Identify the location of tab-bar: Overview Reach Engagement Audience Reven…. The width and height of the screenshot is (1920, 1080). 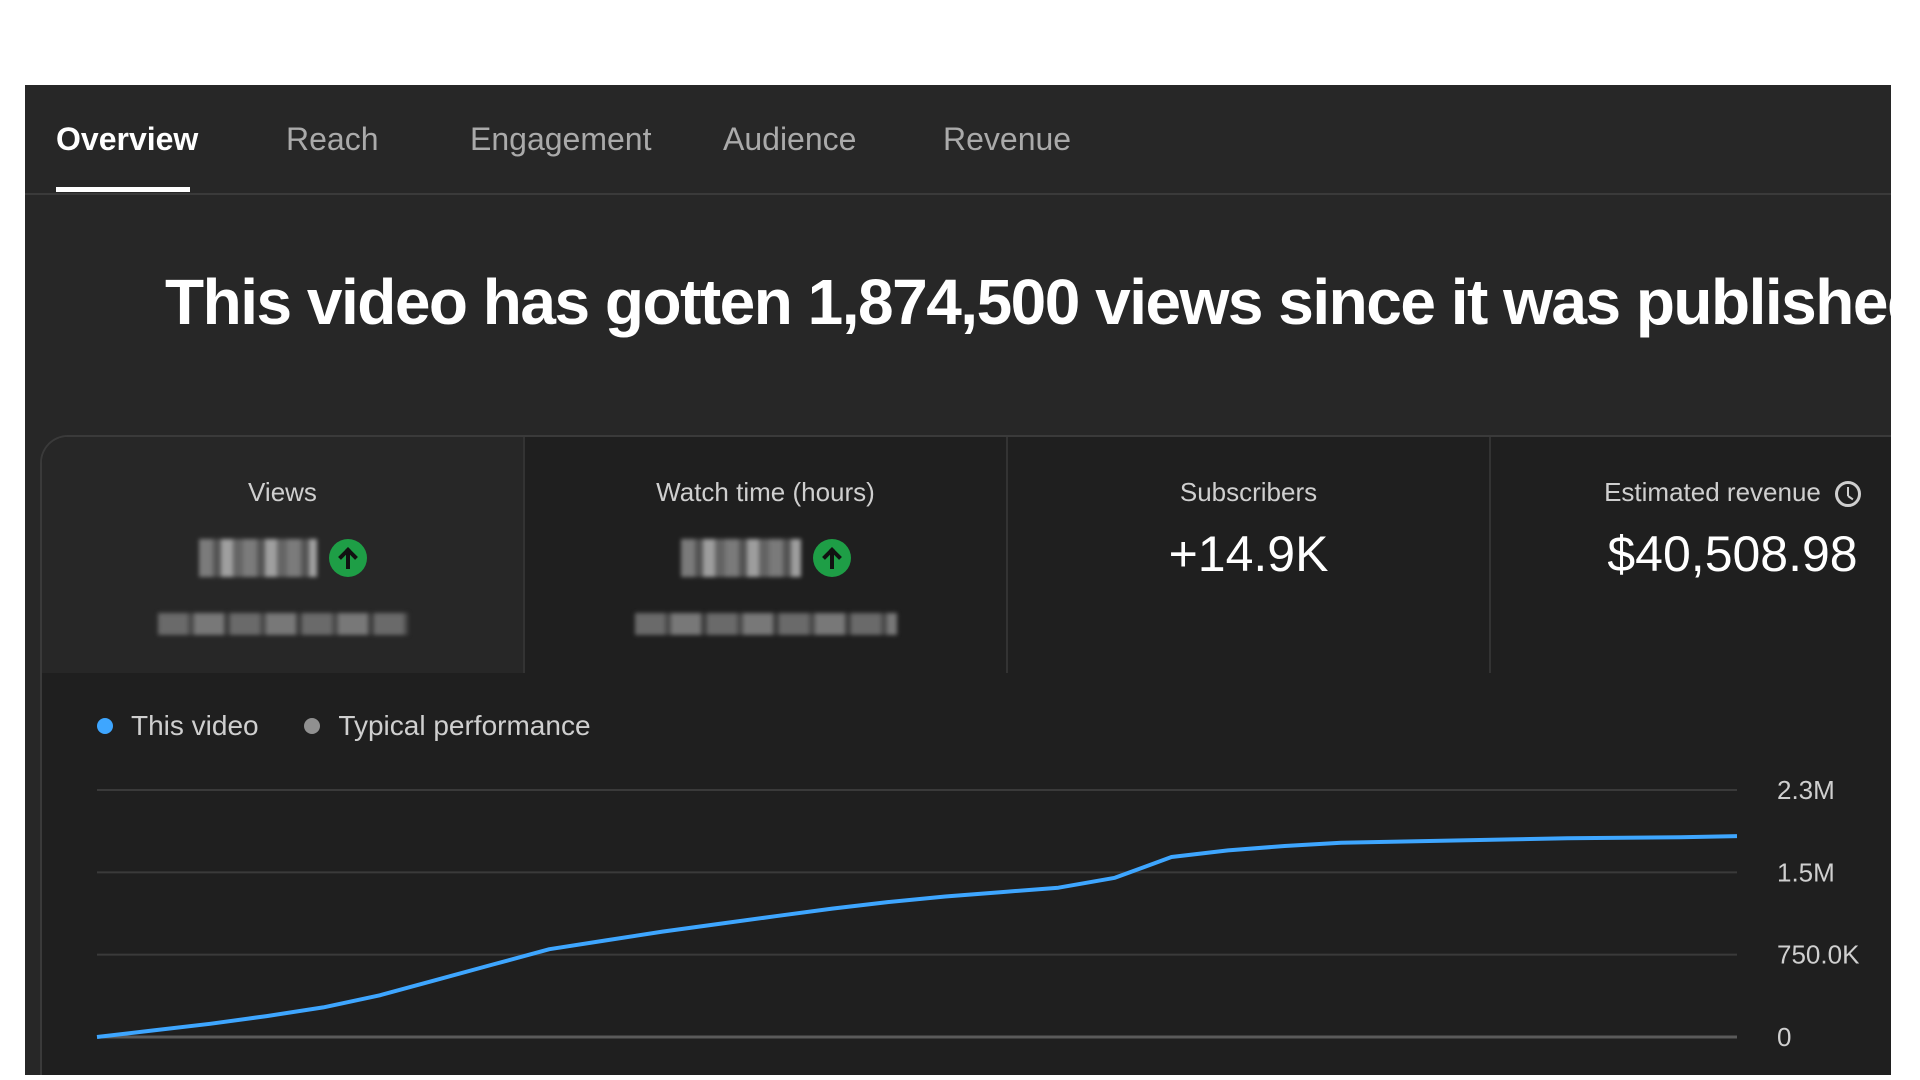
(958, 140).